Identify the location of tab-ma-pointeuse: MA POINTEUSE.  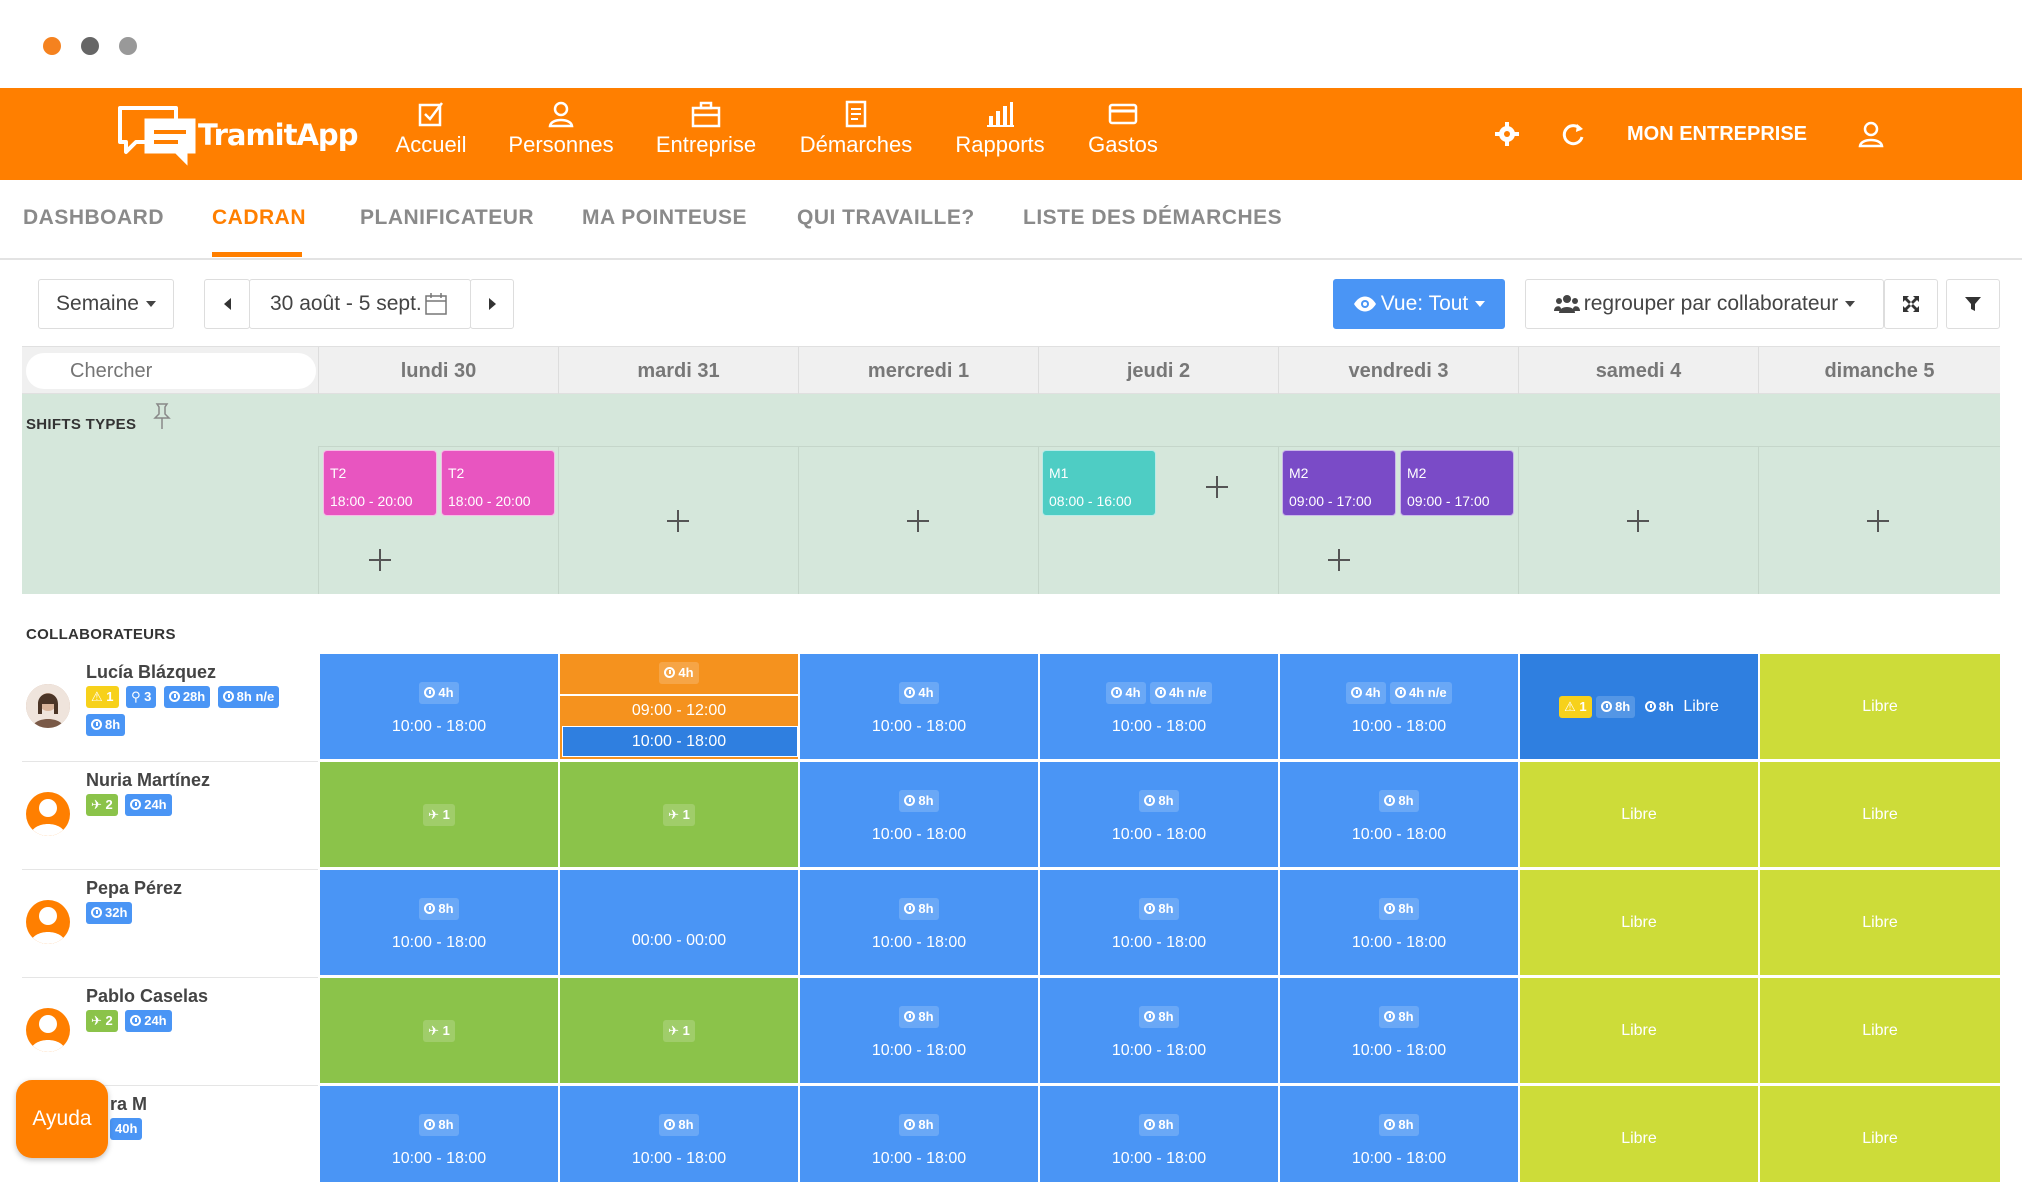
(665, 217).